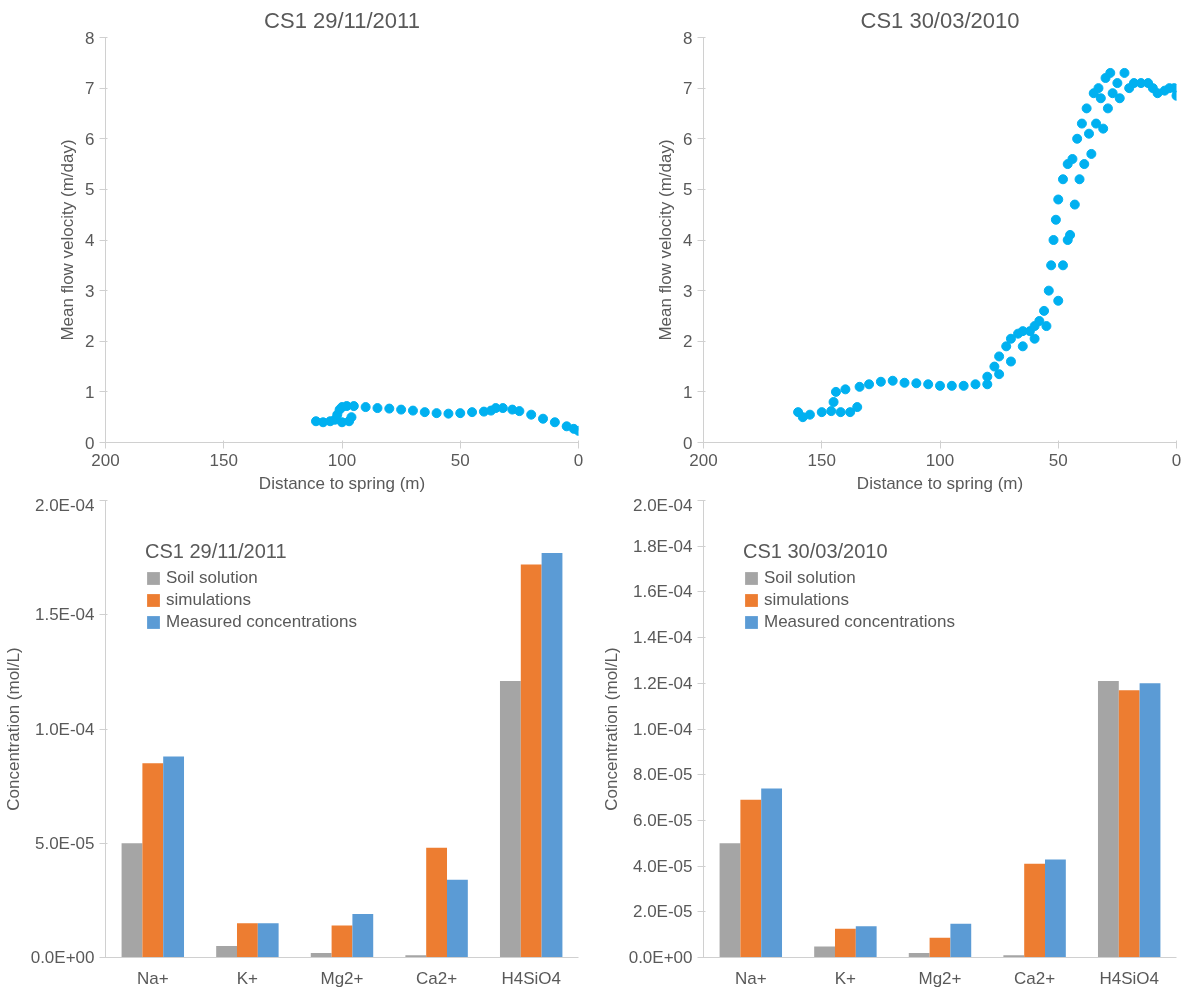  What do you see at coordinates (940, 20) in the screenshot?
I see `chart-title: CS1 30/03/2010` at bounding box center [940, 20].